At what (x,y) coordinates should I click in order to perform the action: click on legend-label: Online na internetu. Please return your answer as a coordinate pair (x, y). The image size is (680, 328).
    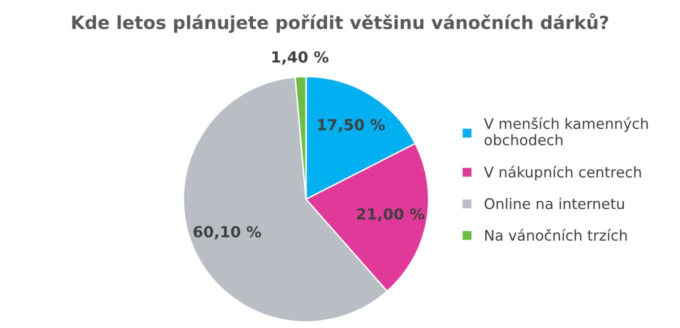
    Looking at the image, I should click on (554, 204).